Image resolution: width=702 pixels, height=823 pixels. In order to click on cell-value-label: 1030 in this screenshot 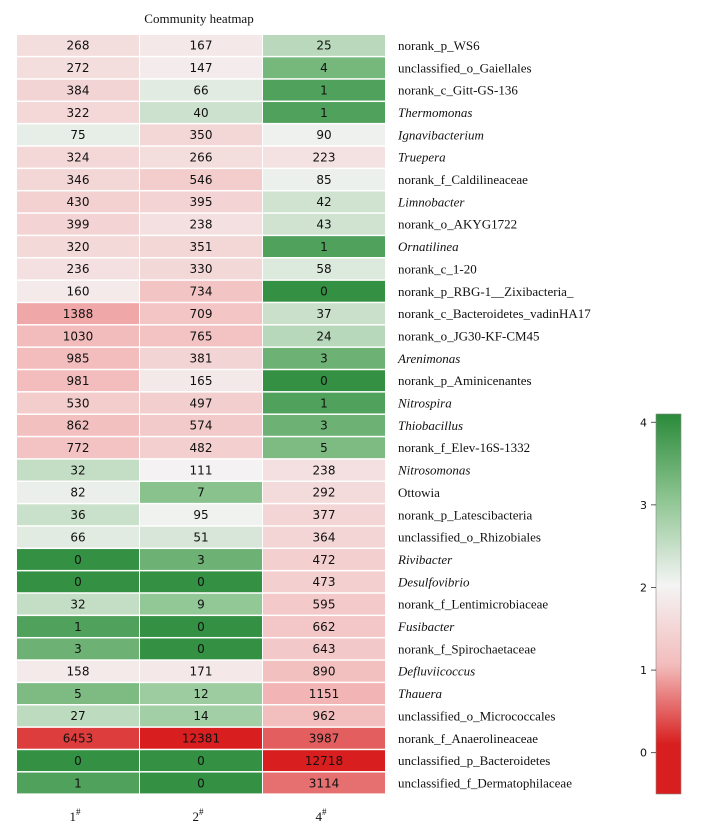, I will do `click(78, 336)`.